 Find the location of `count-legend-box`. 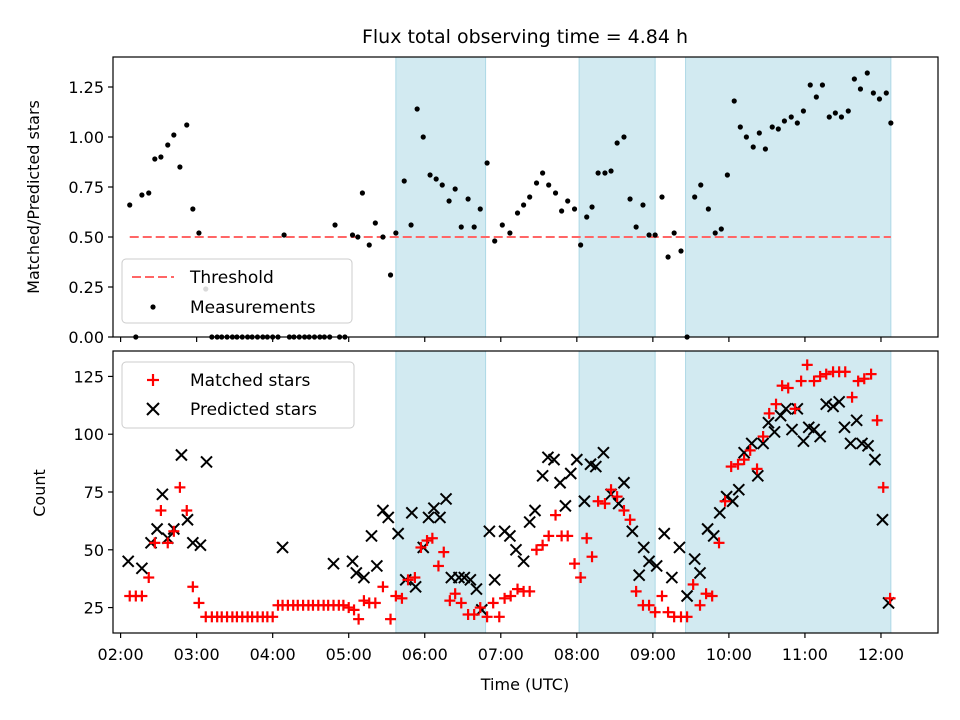

count-legend-box is located at coordinates (238, 395).